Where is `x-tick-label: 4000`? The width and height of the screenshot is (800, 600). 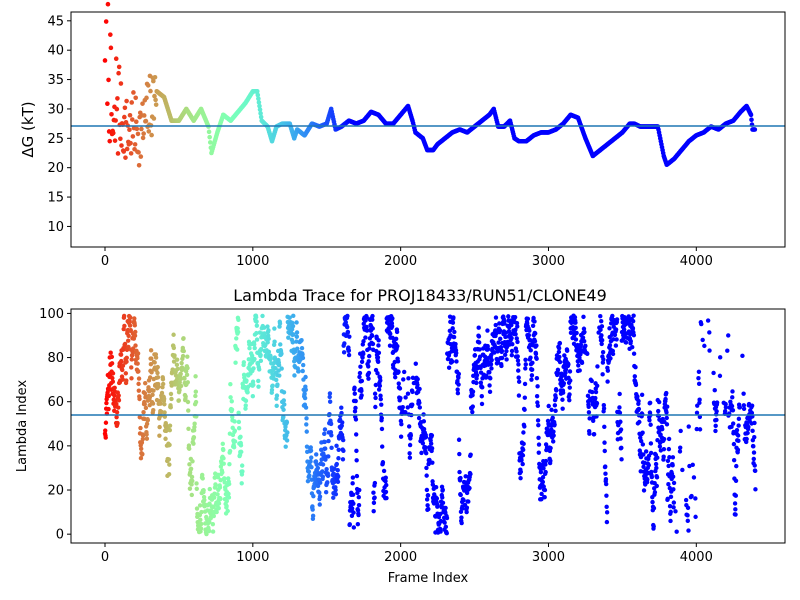 x-tick-label: 4000 is located at coordinates (696, 557).